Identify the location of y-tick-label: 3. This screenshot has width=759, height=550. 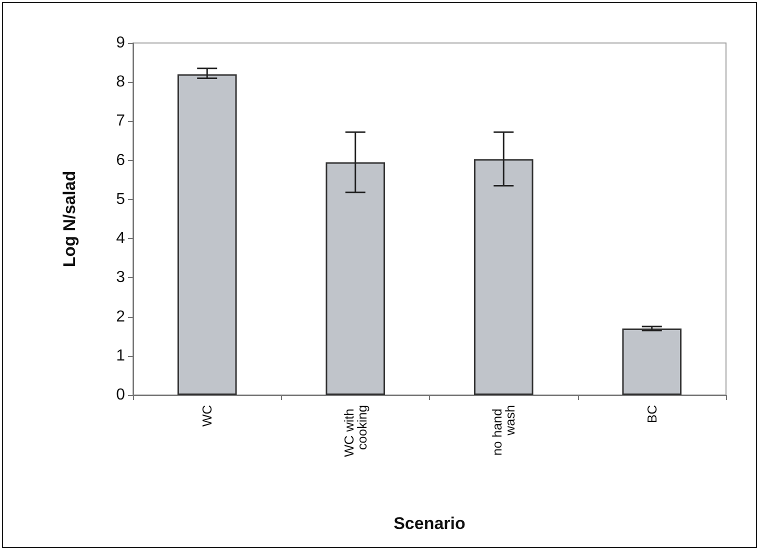
(121, 277).